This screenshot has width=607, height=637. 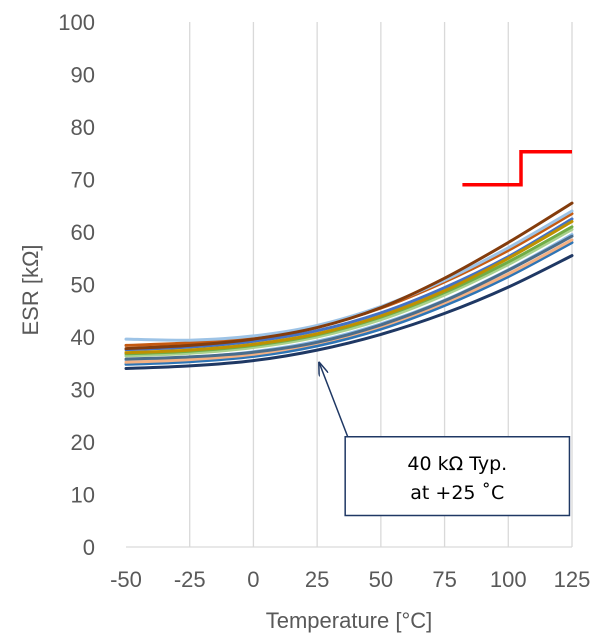 I want to click on y-tick-label: 10, so click(x=83, y=495).